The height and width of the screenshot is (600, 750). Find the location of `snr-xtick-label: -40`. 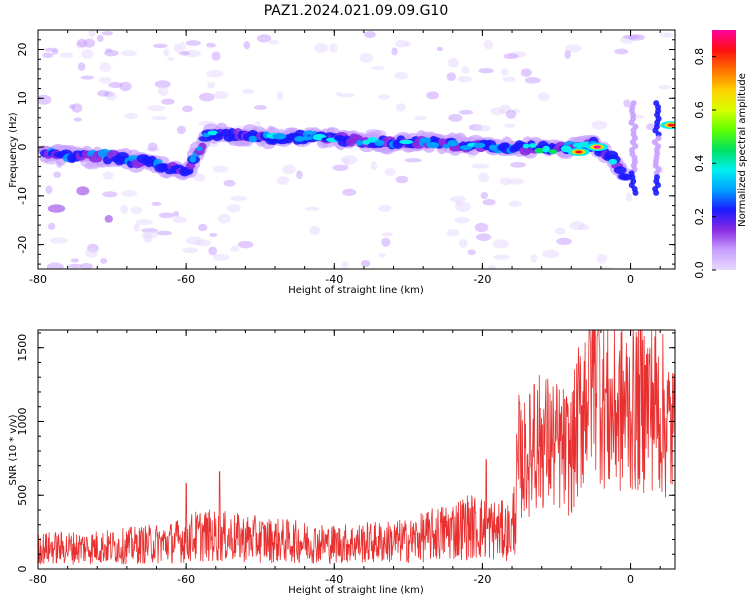

snr-xtick-label: -40 is located at coordinates (334, 579).